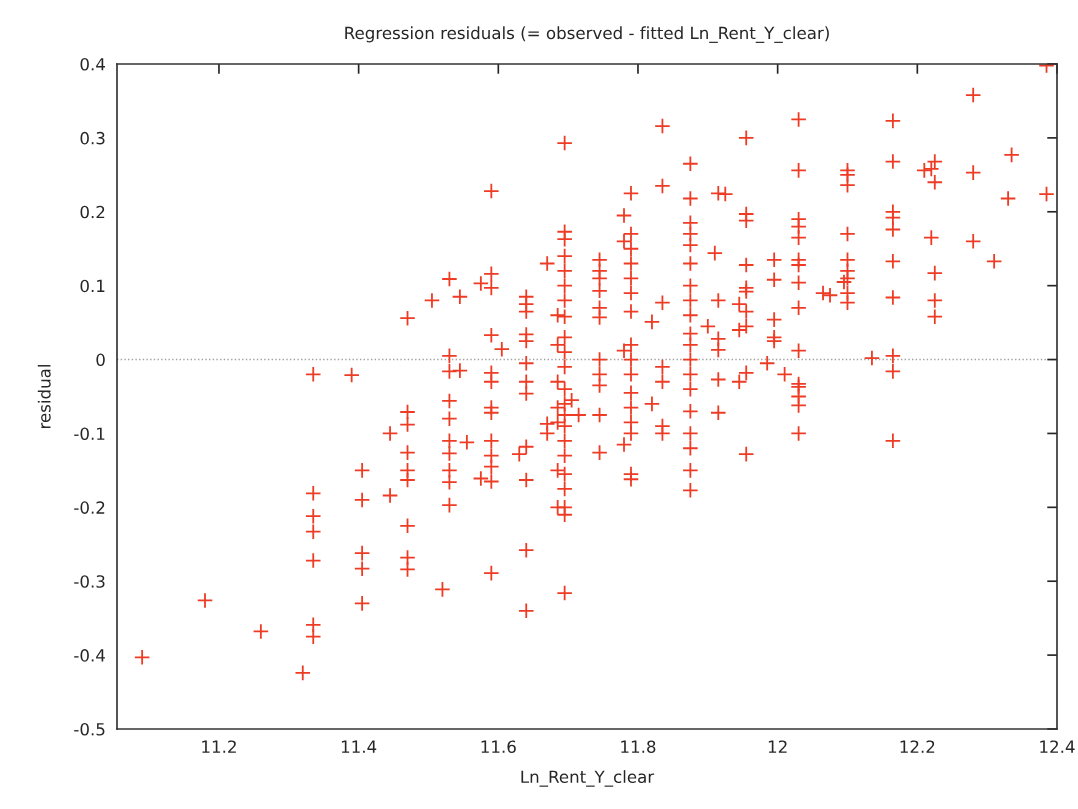 This screenshot has height=809, width=1078. I want to click on y-tick-label: 0.2, so click(92, 212).